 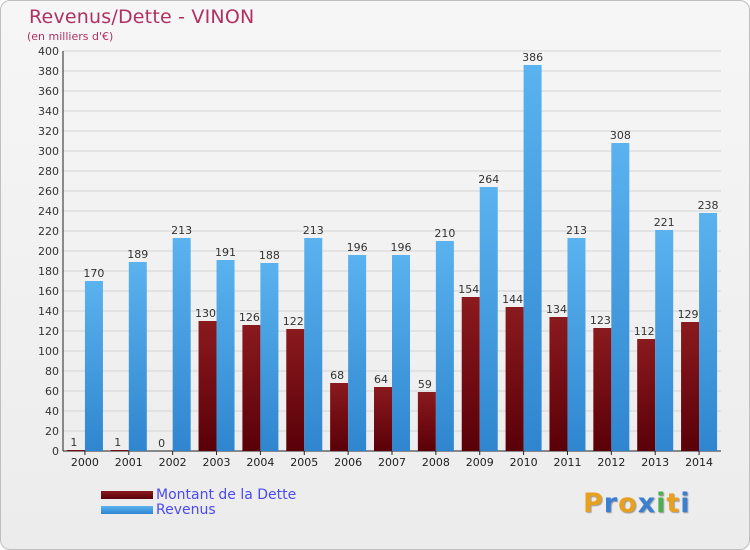 What do you see at coordinates (85, 462) in the screenshot?
I see `x-tick-label: 2000` at bounding box center [85, 462].